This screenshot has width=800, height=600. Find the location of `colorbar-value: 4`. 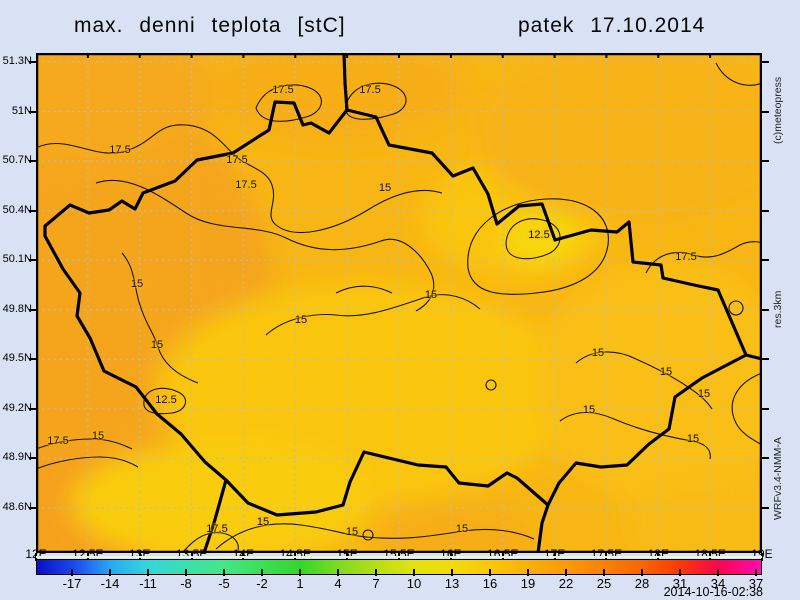

colorbar-value: 4 is located at coordinates (338, 583).